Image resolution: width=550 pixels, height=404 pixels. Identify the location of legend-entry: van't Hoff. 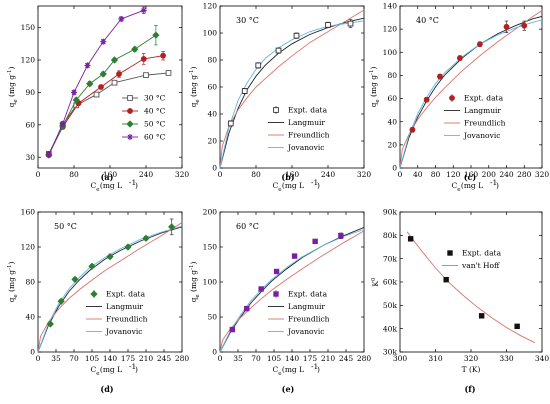
(480, 265).